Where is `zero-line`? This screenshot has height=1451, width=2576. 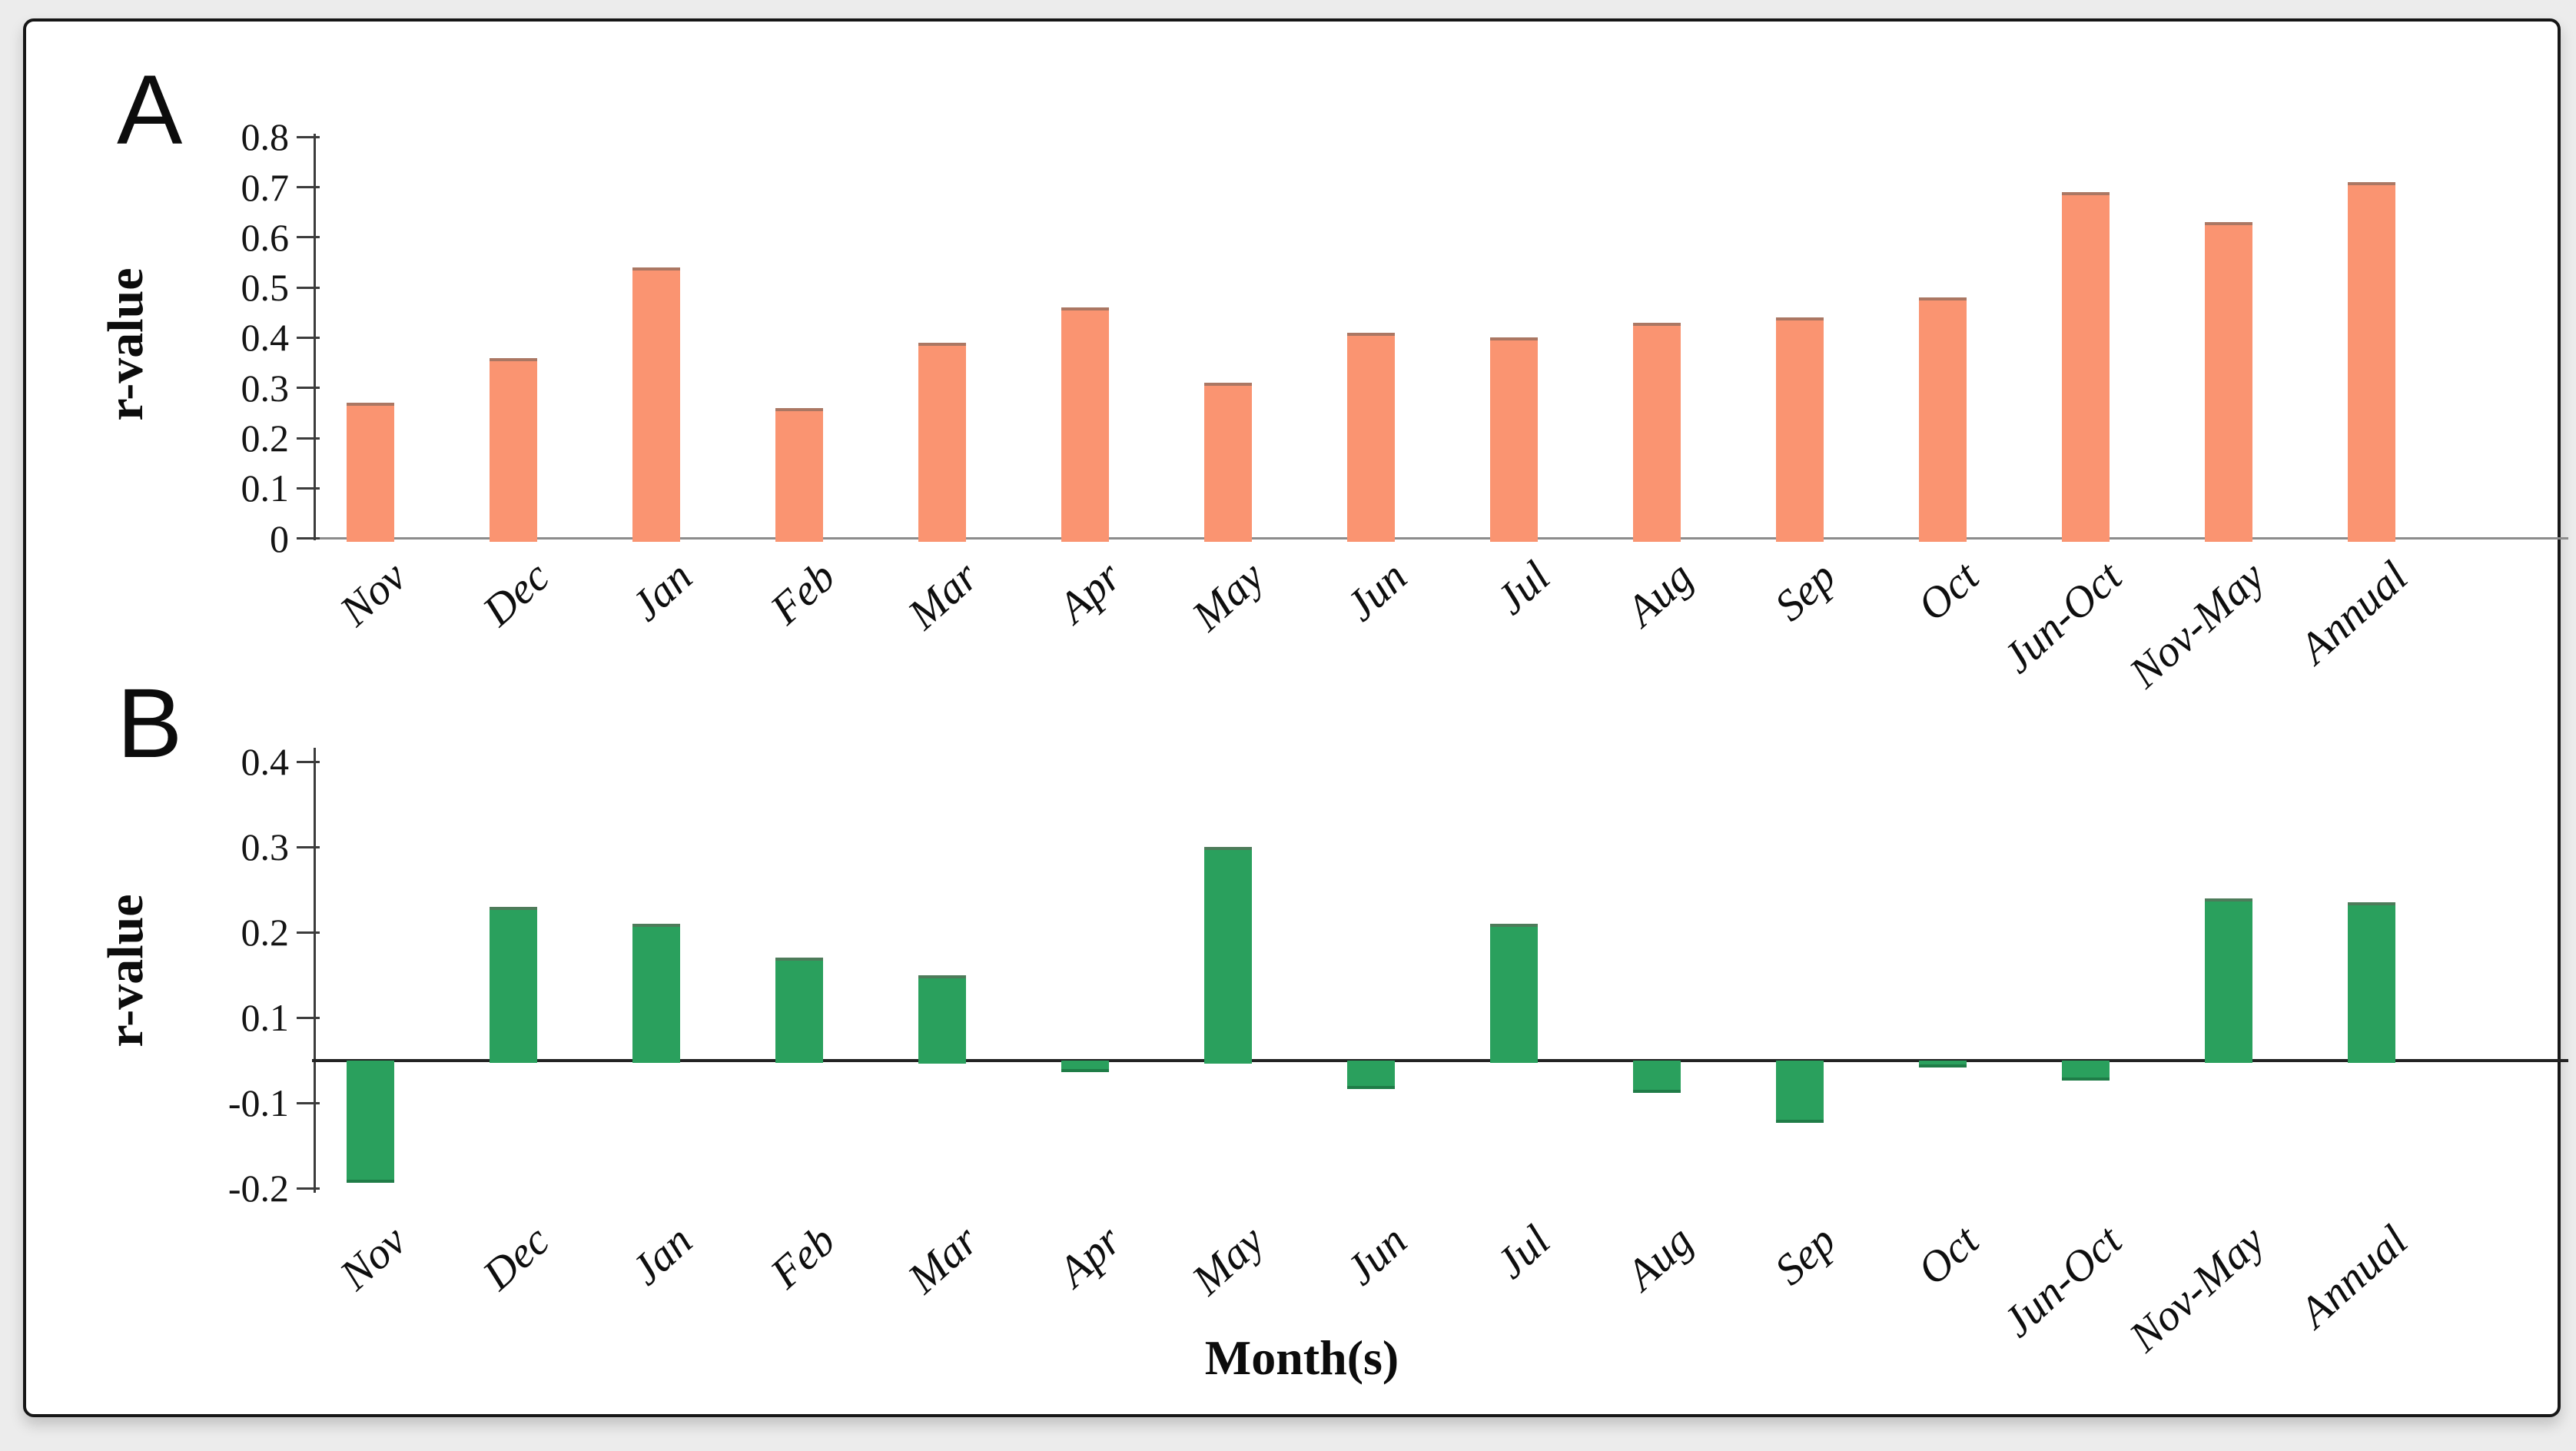 zero-line is located at coordinates (1440, 1060).